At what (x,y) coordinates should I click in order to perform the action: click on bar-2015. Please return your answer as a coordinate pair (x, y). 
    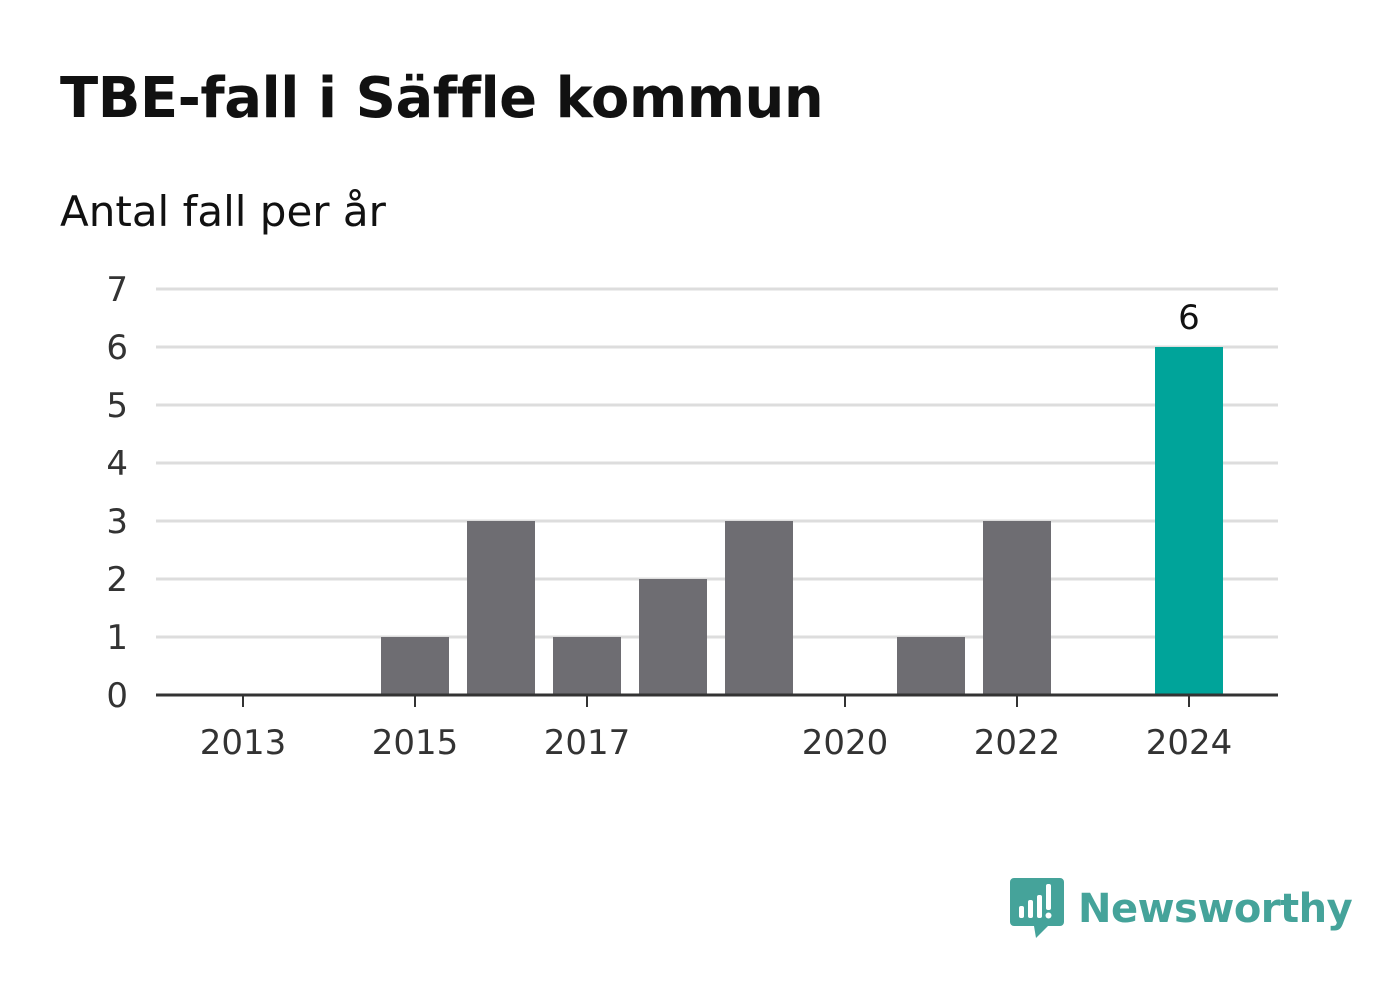
    Looking at the image, I should click on (415, 666).